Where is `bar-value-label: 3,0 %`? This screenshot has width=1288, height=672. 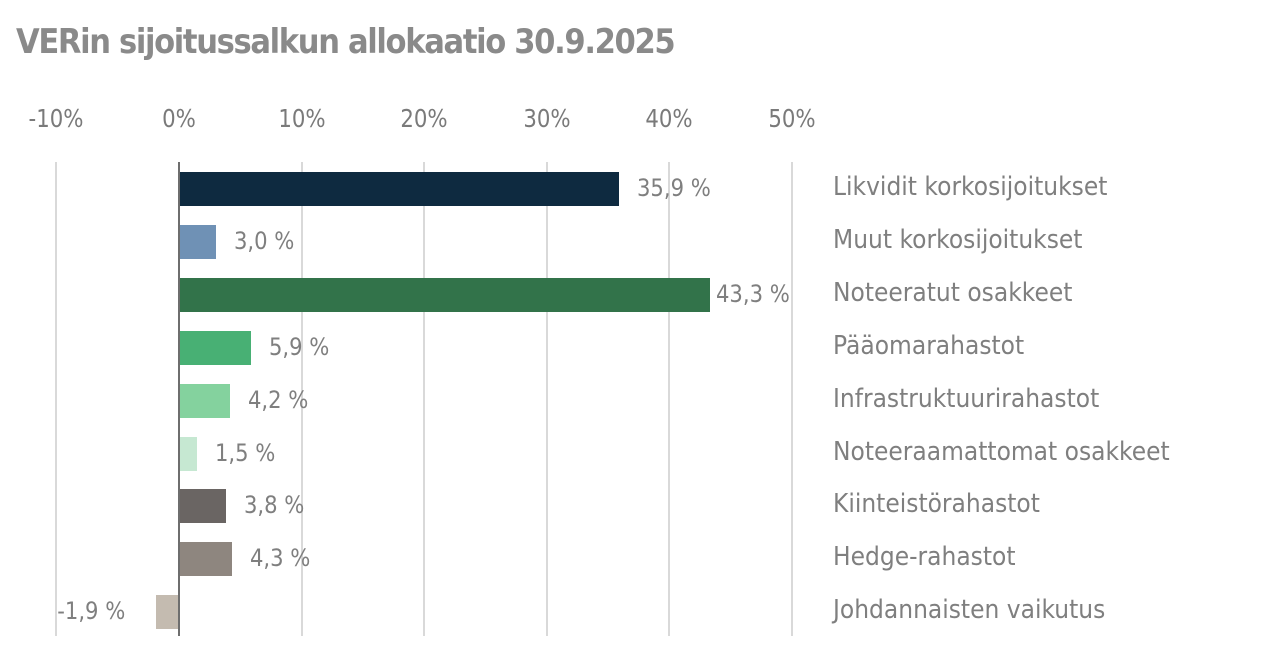
bar-value-label: 3,0 % is located at coordinates (264, 240).